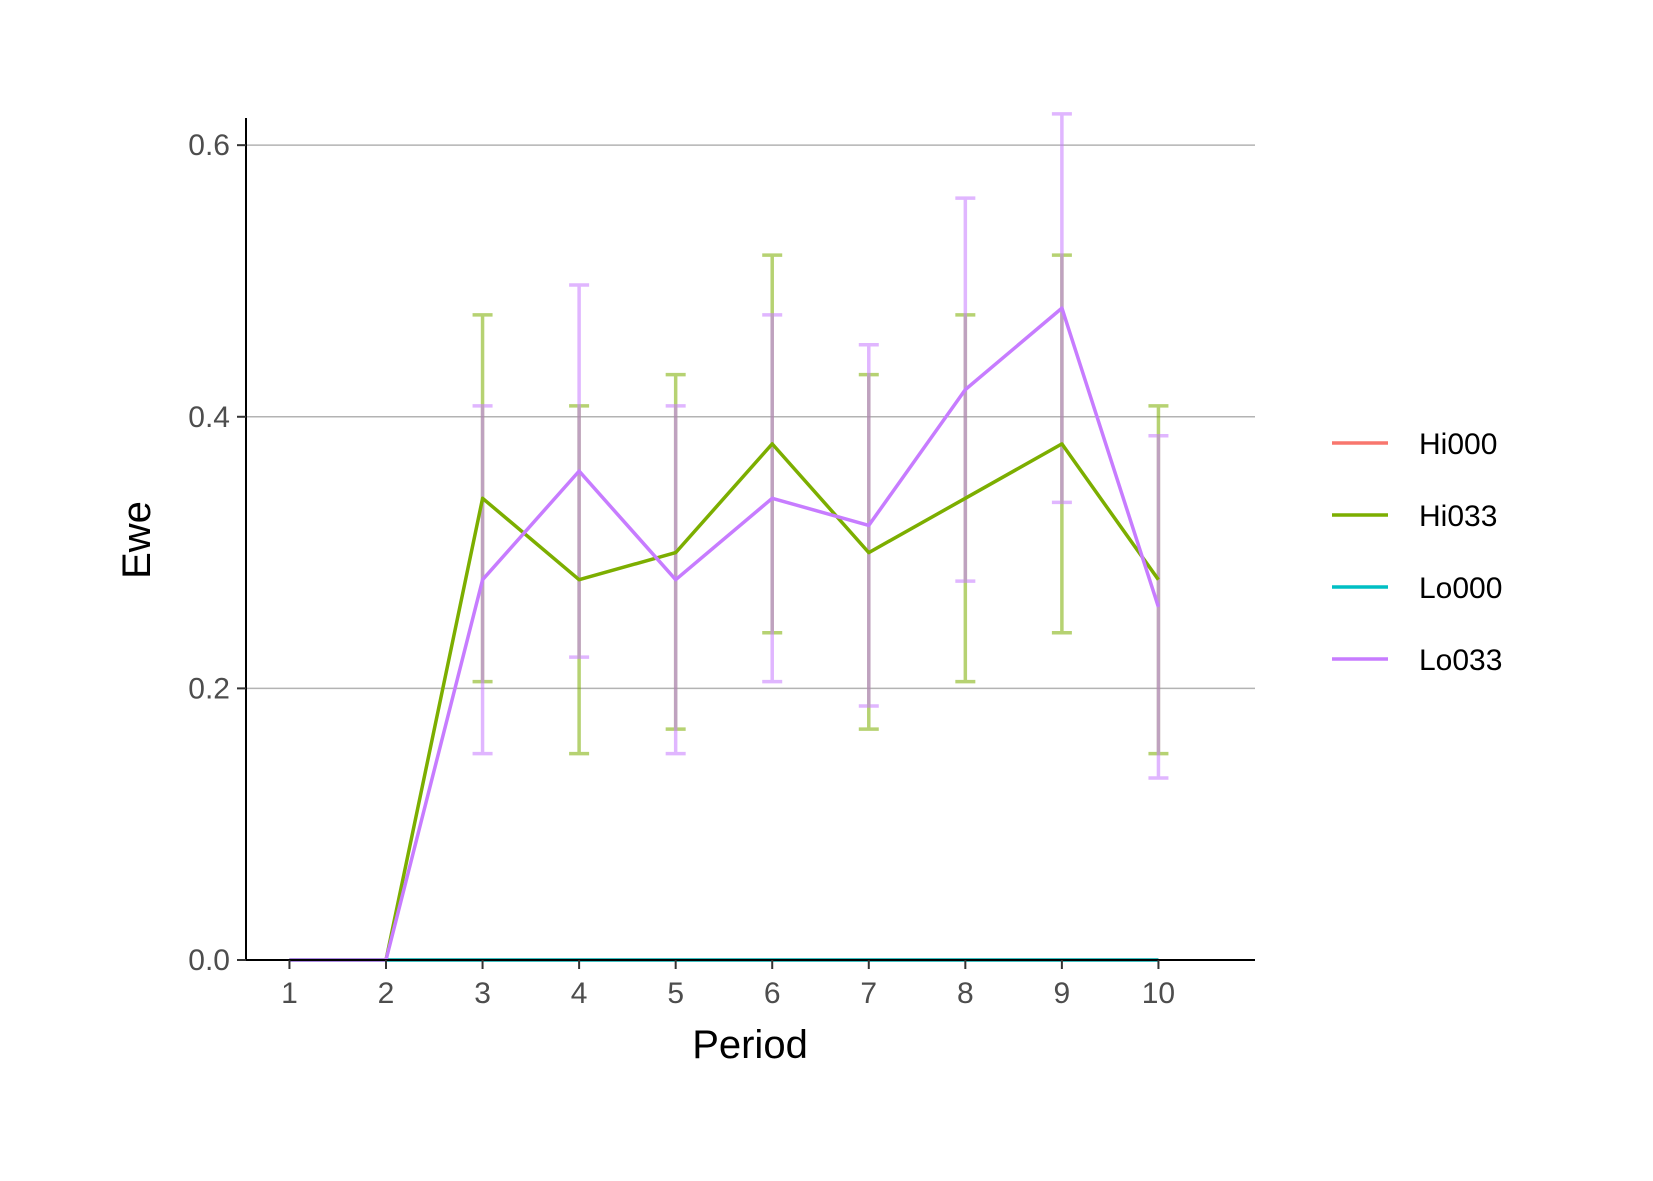 This screenshot has width=1653, height=1181. Describe the element at coordinates (482, 993) in the screenshot. I see `x-tick-label: 3` at that location.